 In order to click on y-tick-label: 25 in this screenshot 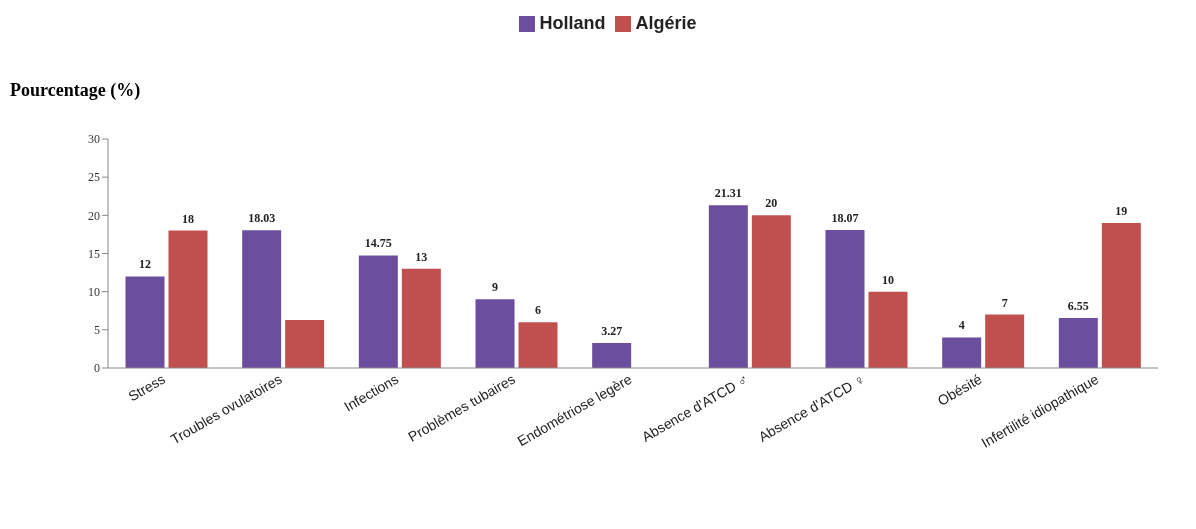, I will do `click(94, 177)`.